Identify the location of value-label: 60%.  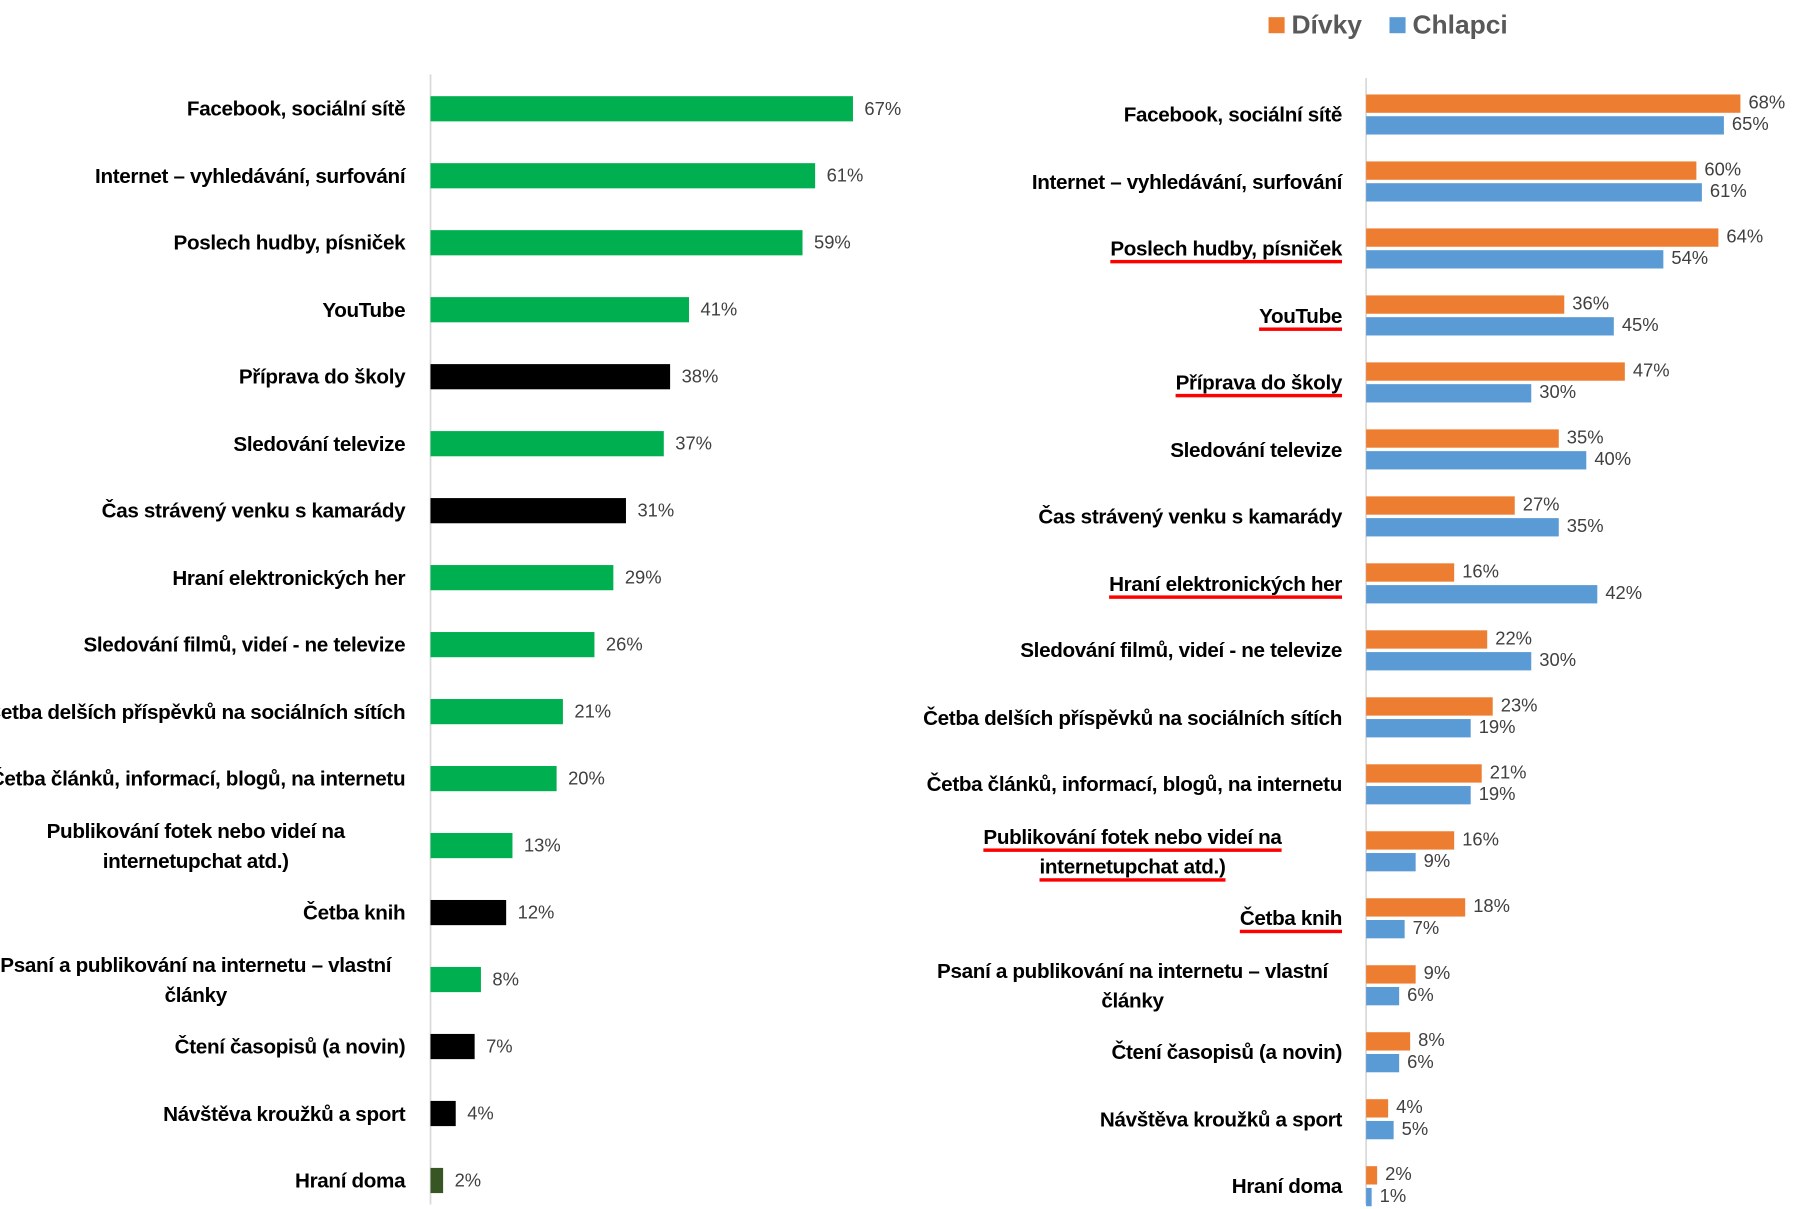
(1722, 168).